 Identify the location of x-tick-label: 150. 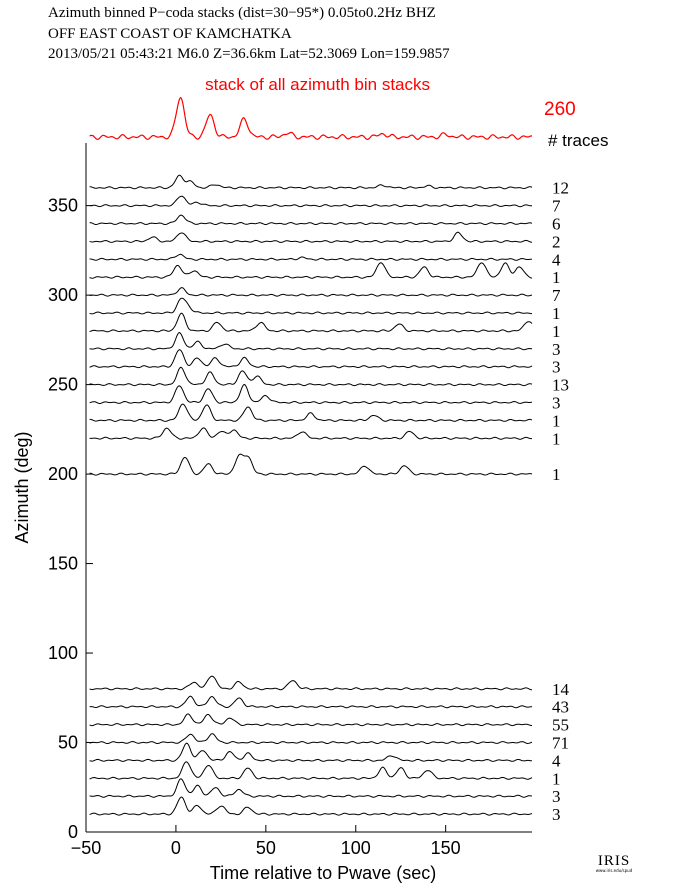
(446, 848).